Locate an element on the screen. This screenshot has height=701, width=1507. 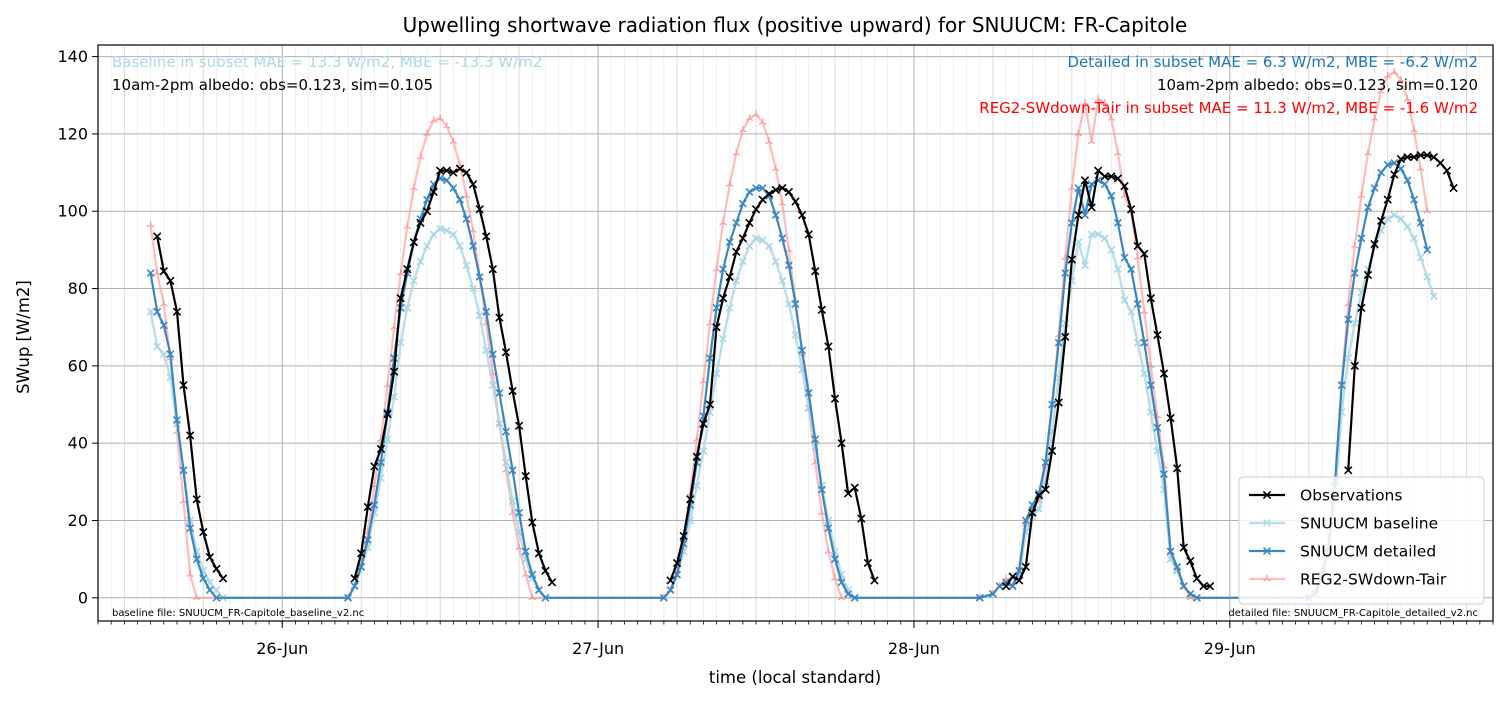
y-tick-label: 60 is located at coordinates (78, 365).